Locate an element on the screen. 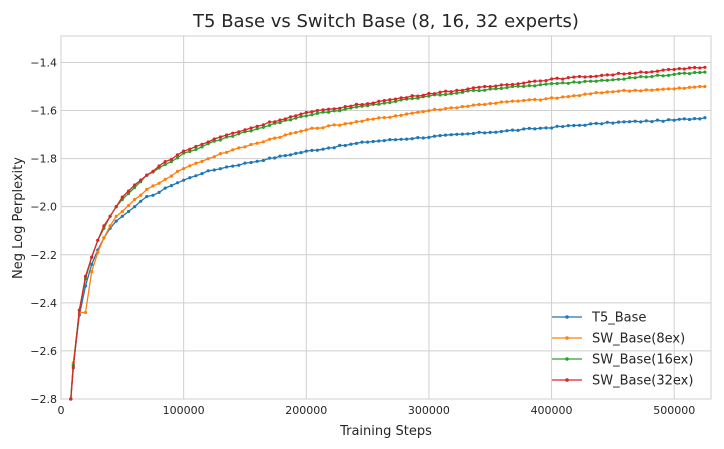 The width and height of the screenshot is (724, 449). legend-label: SW_Base(16ex) is located at coordinates (642, 360).